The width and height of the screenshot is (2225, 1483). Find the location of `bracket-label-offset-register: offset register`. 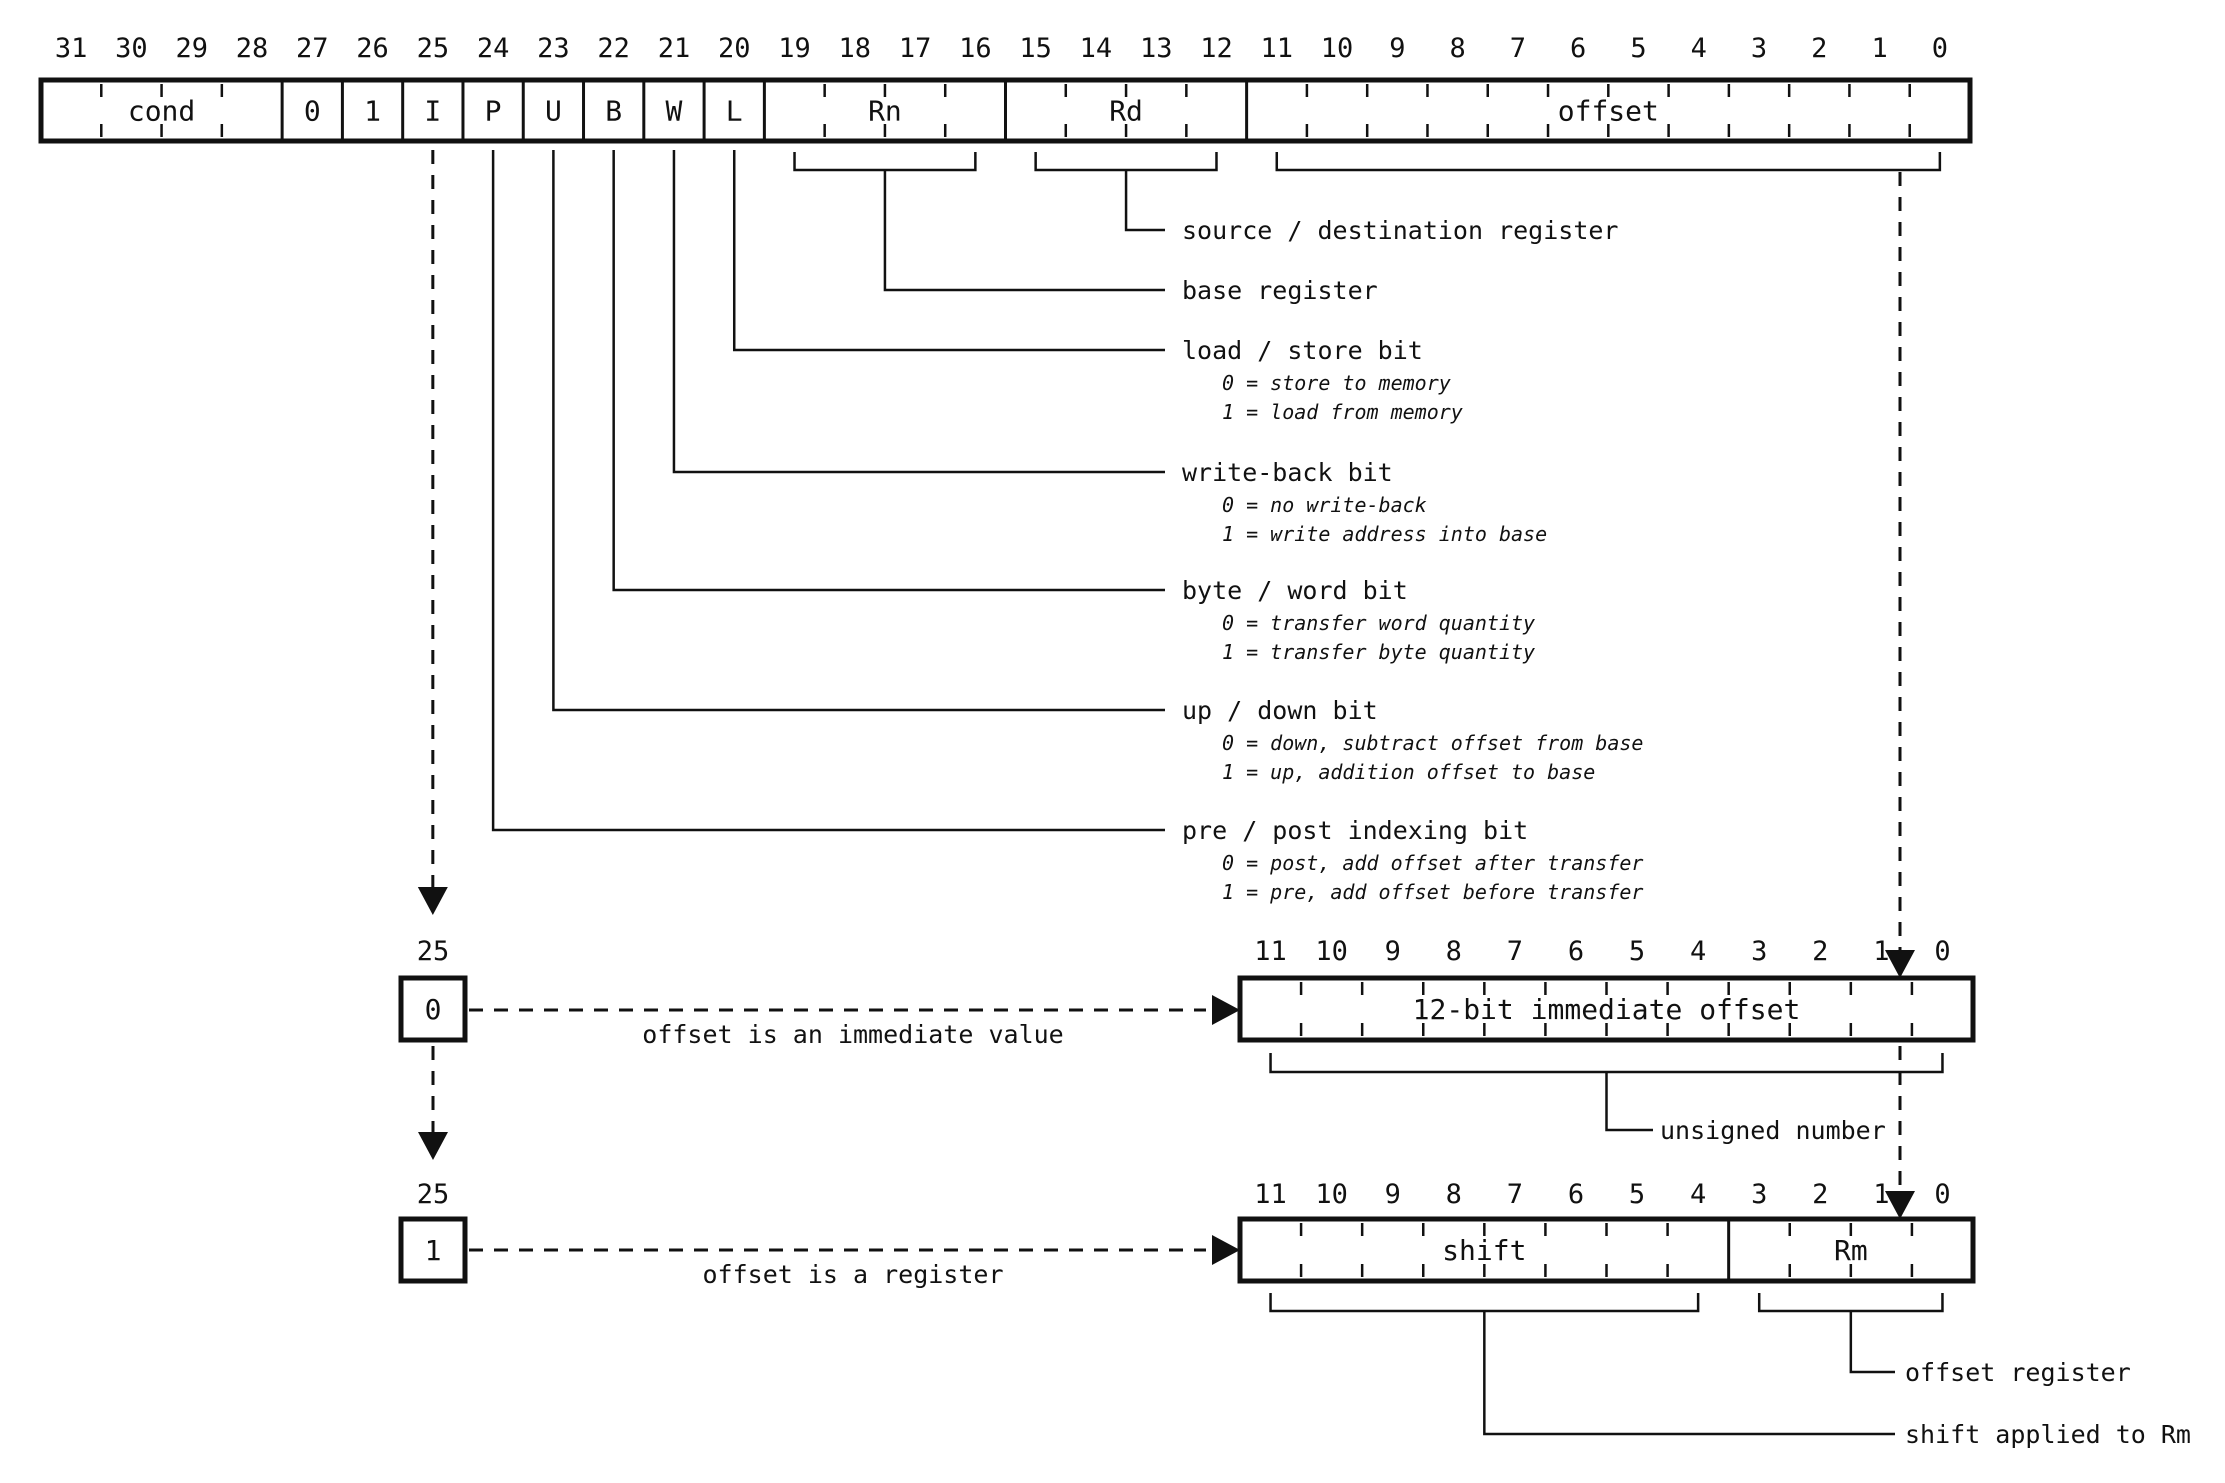

bracket-label-offset-register: offset register is located at coordinates (2018, 1372).